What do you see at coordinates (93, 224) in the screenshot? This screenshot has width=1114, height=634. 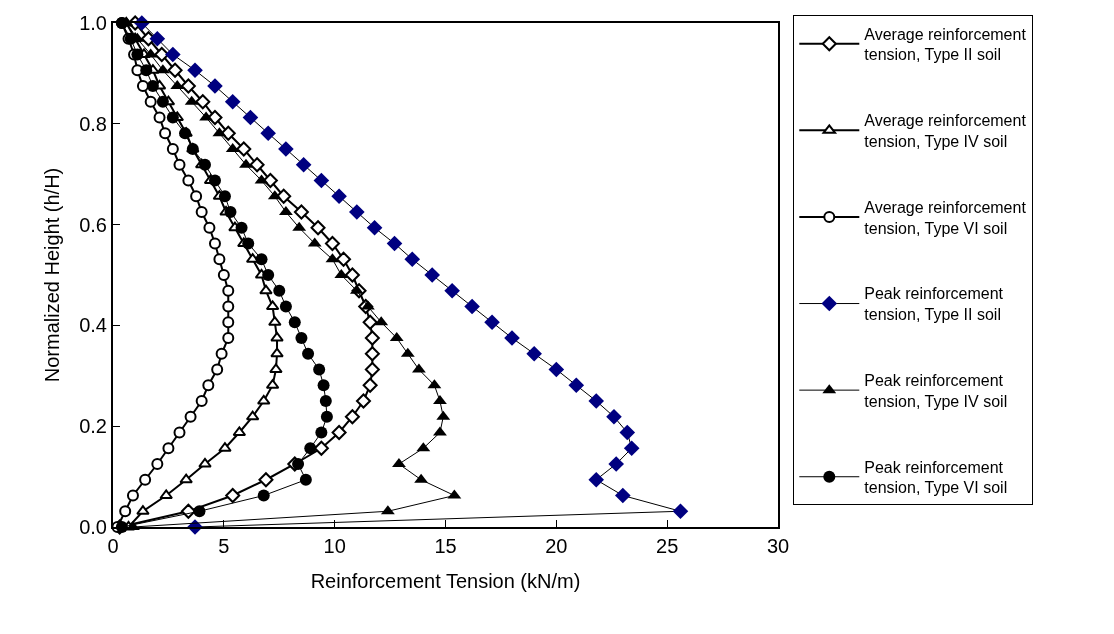 I see `y-tick-label: 0.6` at bounding box center [93, 224].